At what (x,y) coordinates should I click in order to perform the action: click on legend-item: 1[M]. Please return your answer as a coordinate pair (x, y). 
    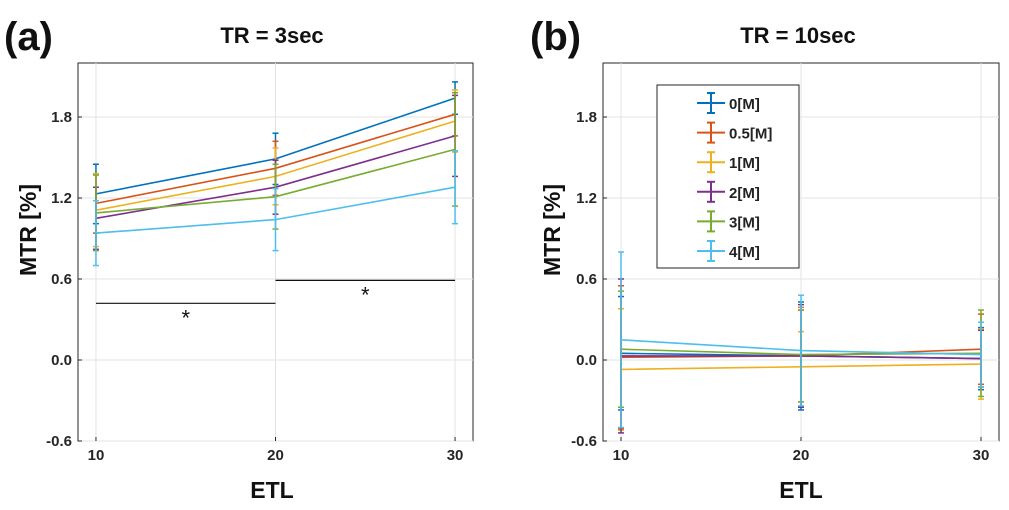
    Looking at the image, I should click on (728, 162).